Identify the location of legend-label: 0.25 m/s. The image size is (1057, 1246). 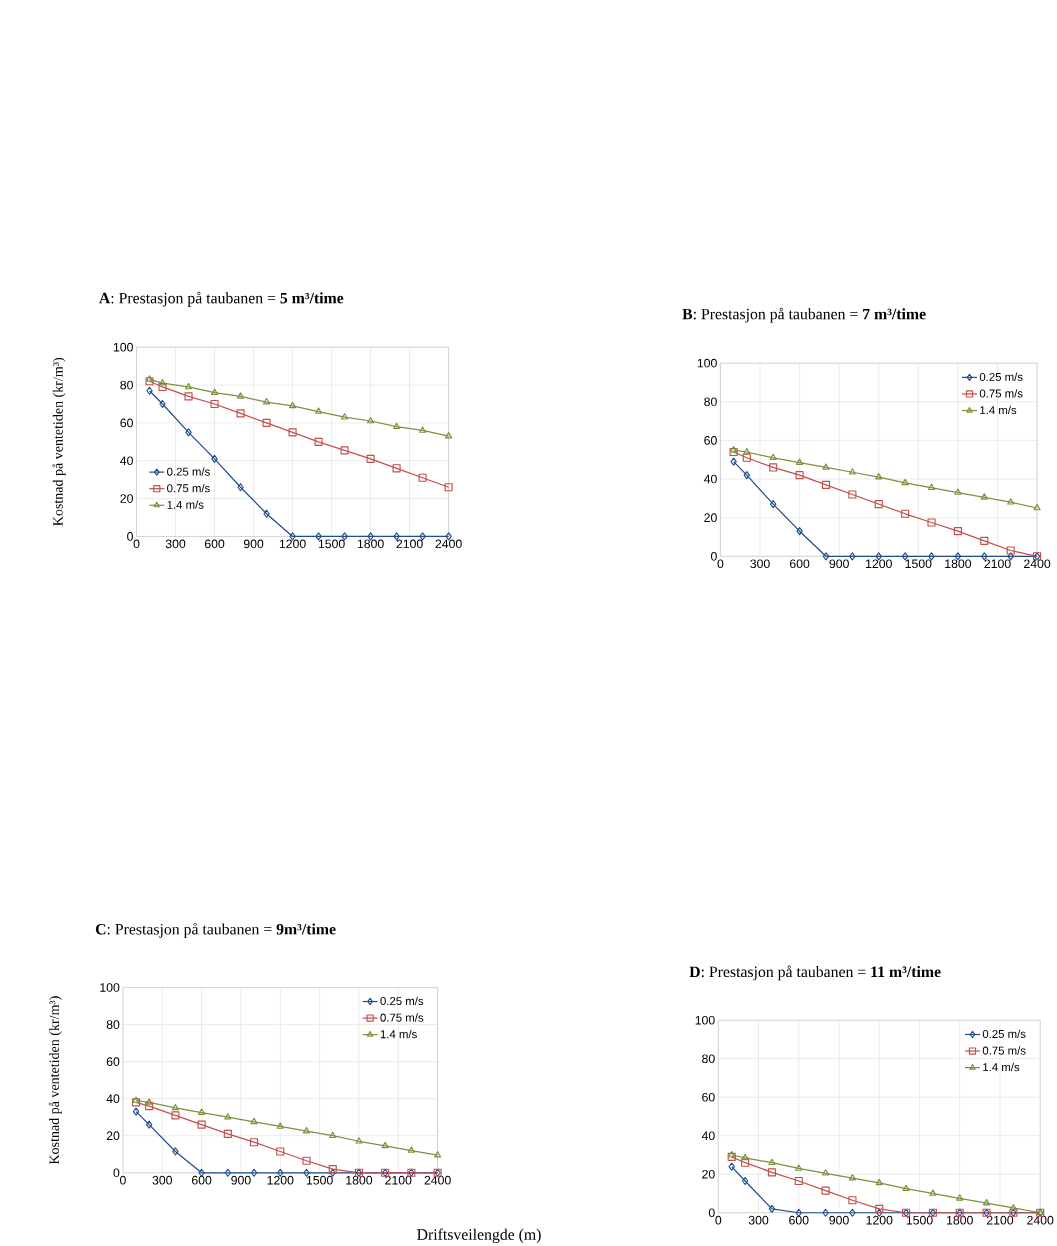
(1004, 1034).